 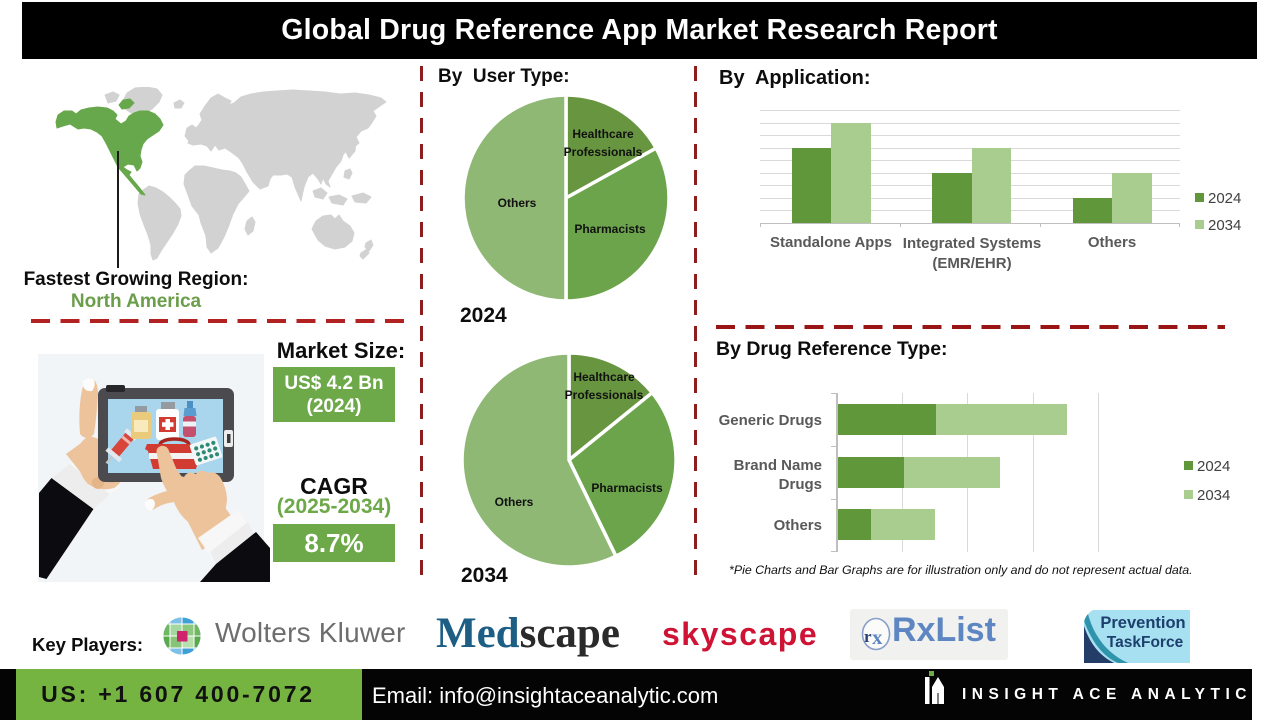 What do you see at coordinates (877, 637) in the screenshot?
I see `svg-text: x` at bounding box center [877, 637].